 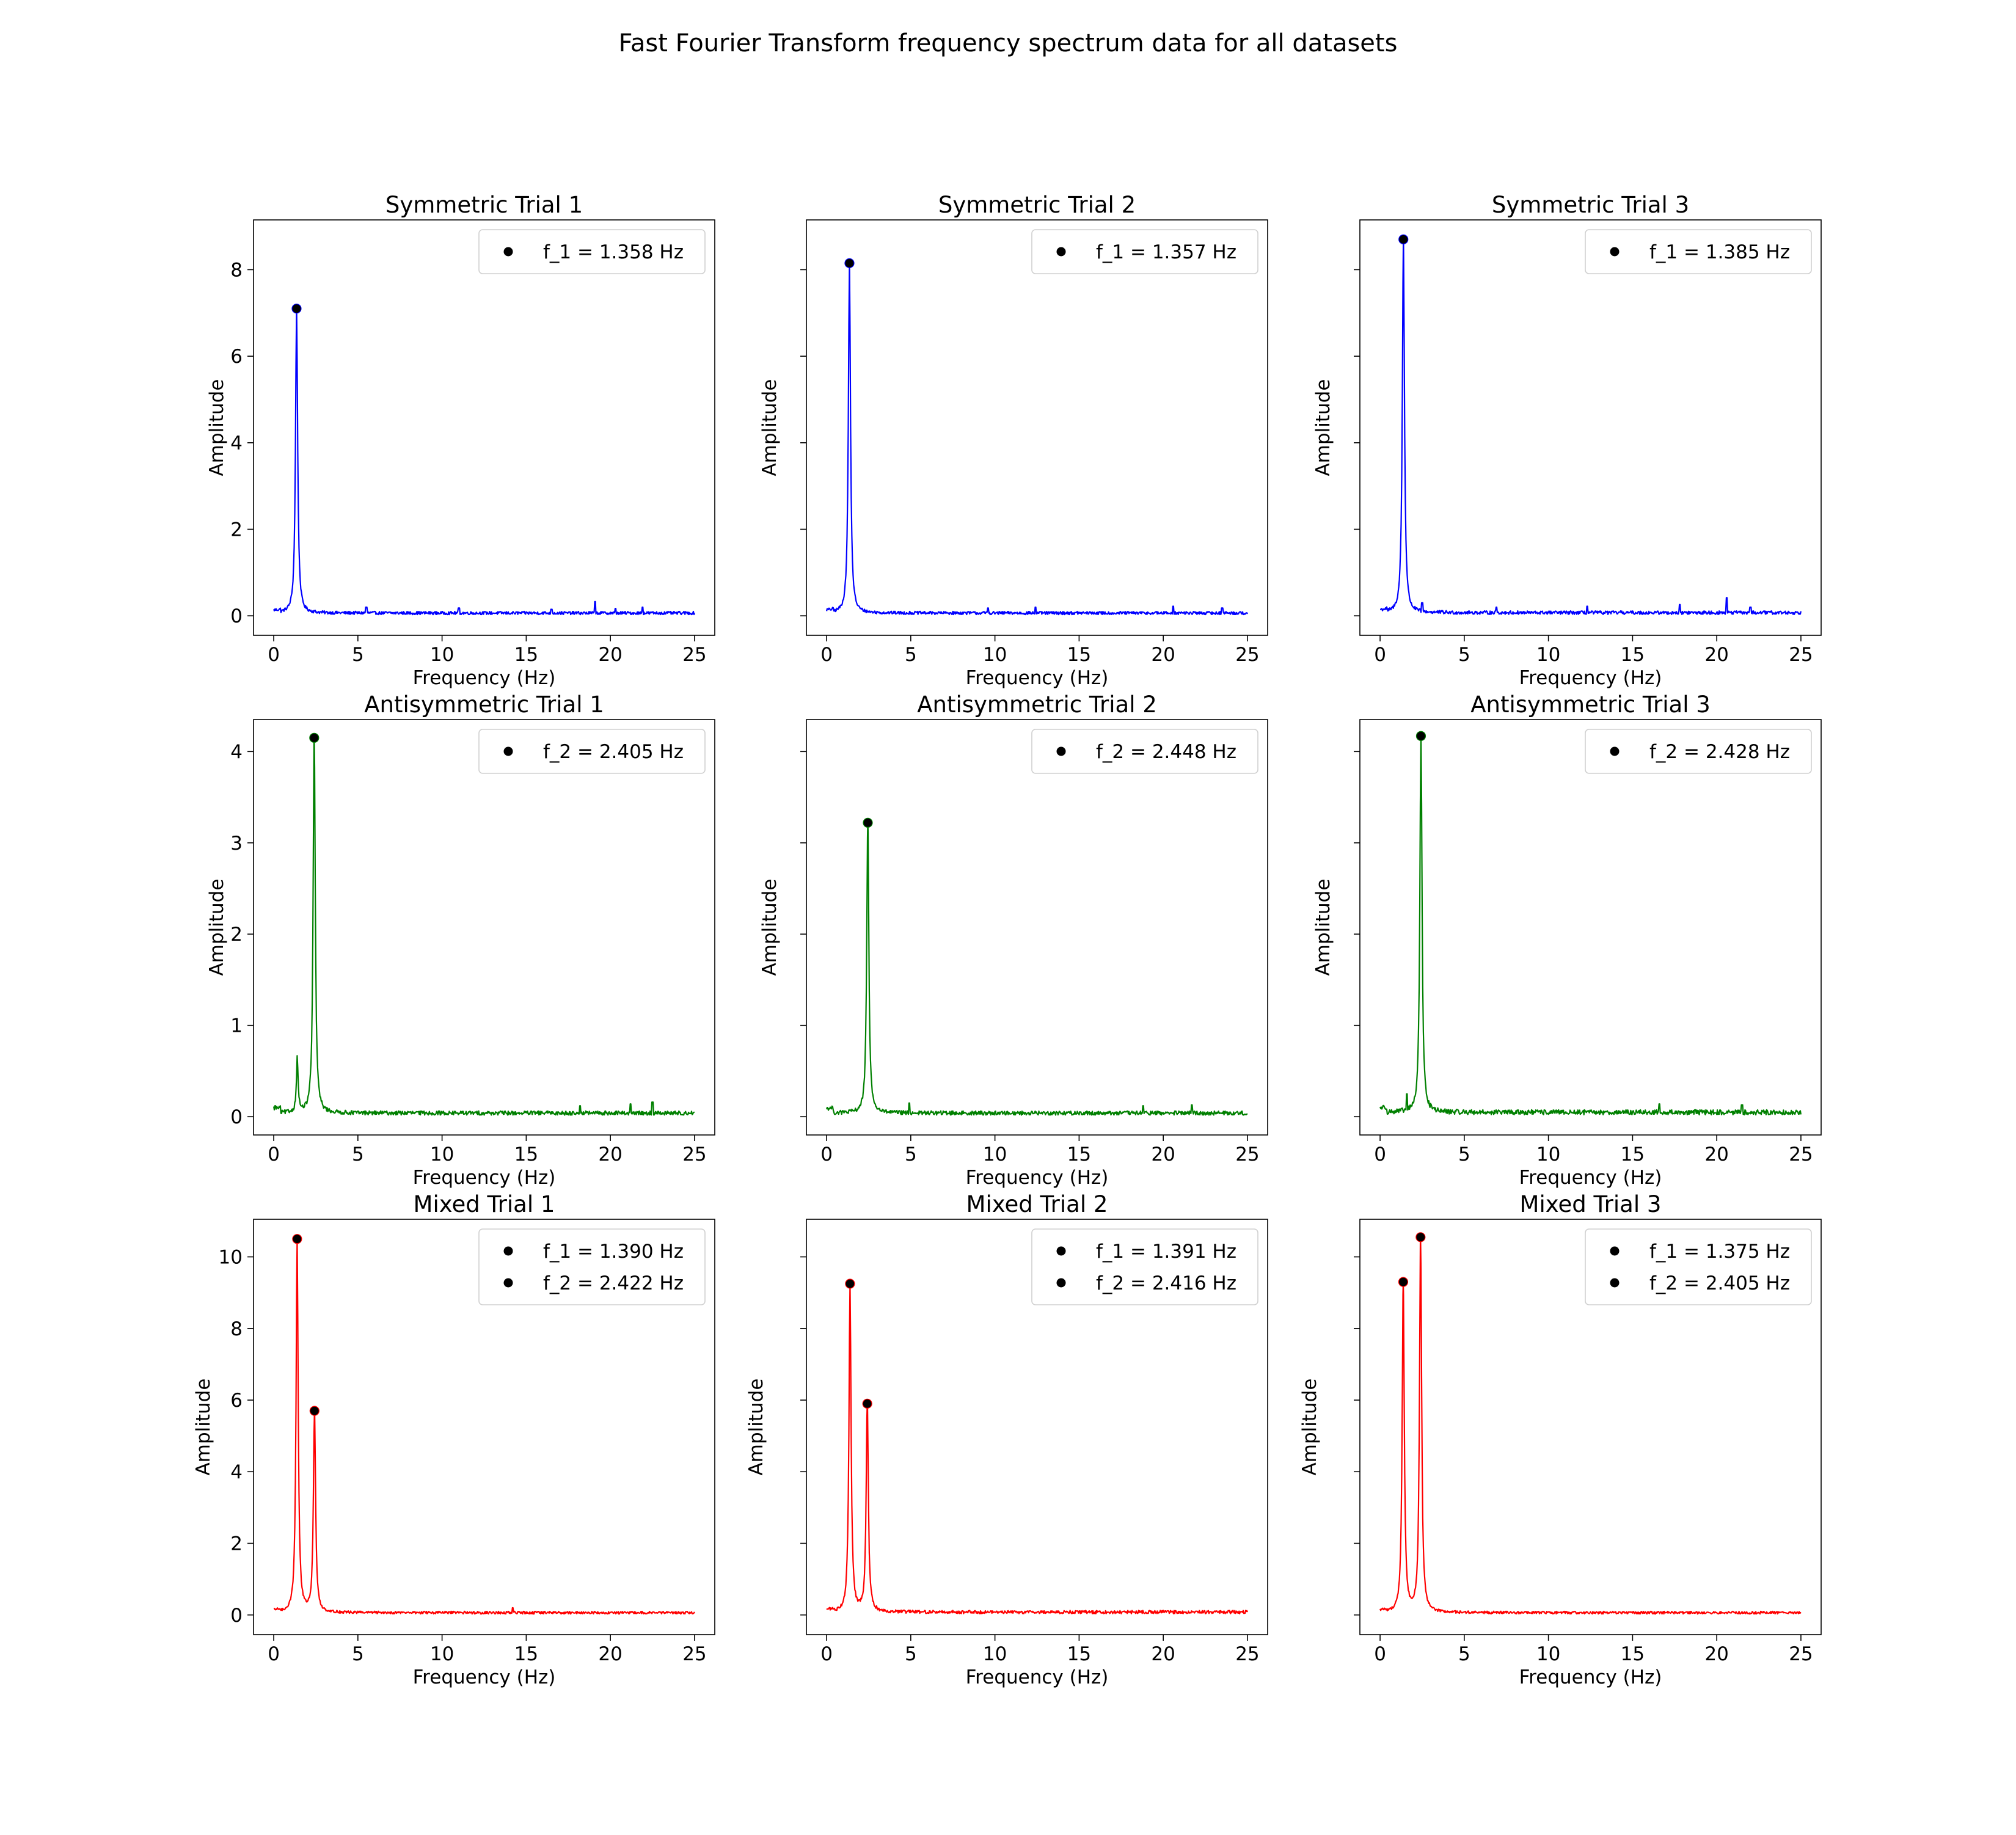 What do you see at coordinates (1166, 1283) in the screenshot?
I see `legend-label: f_2 = 2.416 Hz` at bounding box center [1166, 1283].